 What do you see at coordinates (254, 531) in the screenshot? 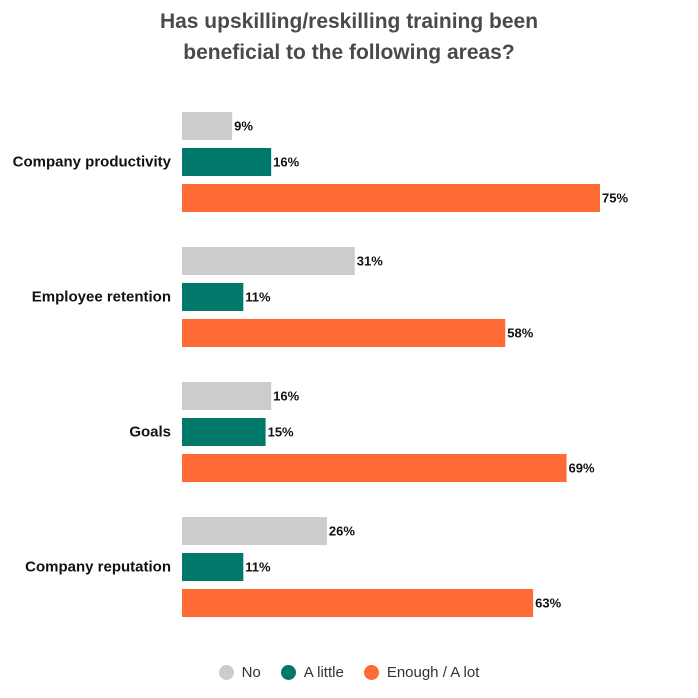
I see `bar-company-reputation-no` at bounding box center [254, 531].